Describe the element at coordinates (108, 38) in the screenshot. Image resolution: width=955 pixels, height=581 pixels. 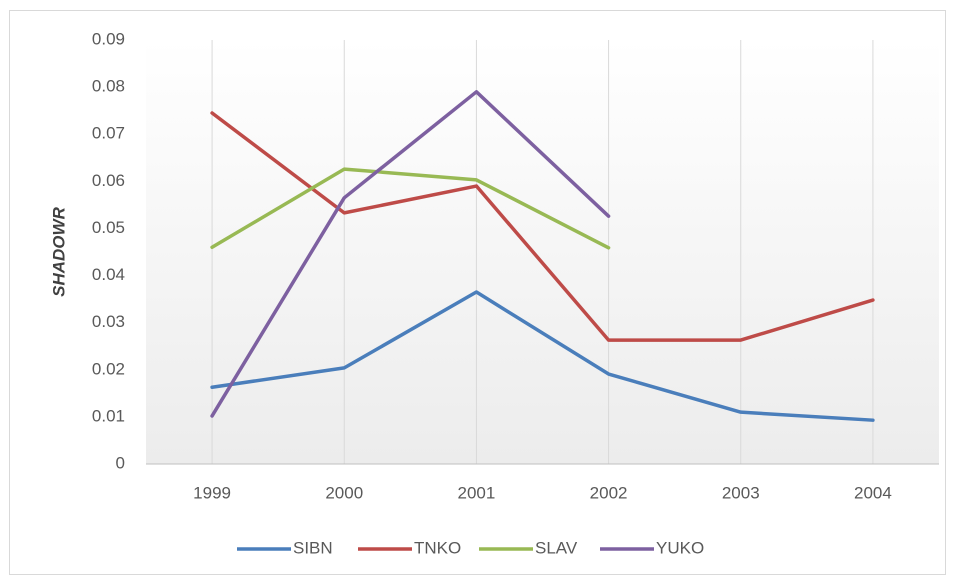
I see `y-tick-label: 0.09` at that location.